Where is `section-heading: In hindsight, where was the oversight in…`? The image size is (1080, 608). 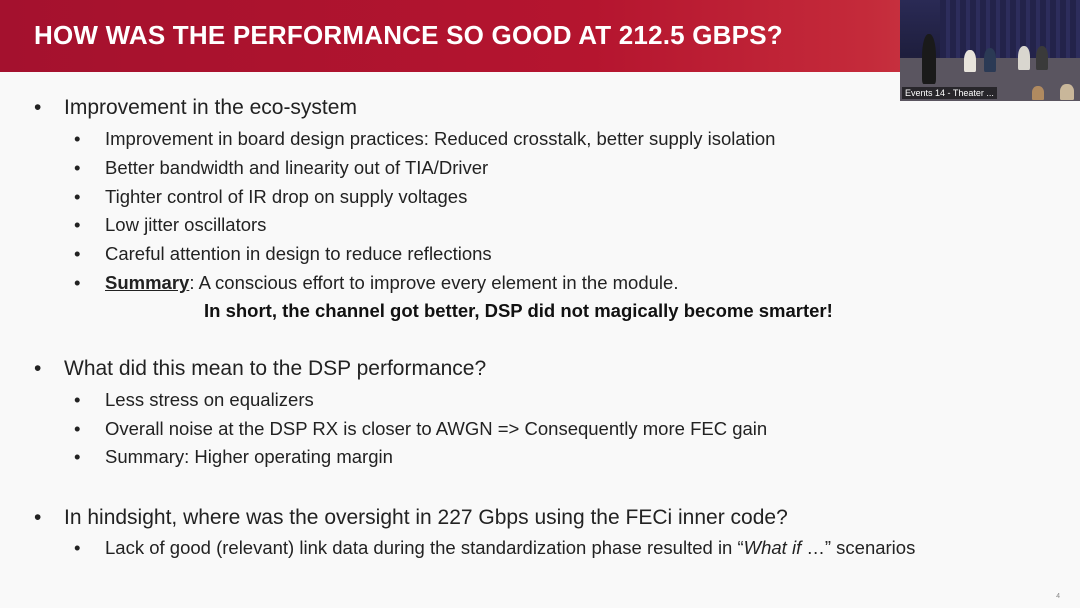 section-heading: In hindsight, where was the oversight in… is located at coordinates (426, 517).